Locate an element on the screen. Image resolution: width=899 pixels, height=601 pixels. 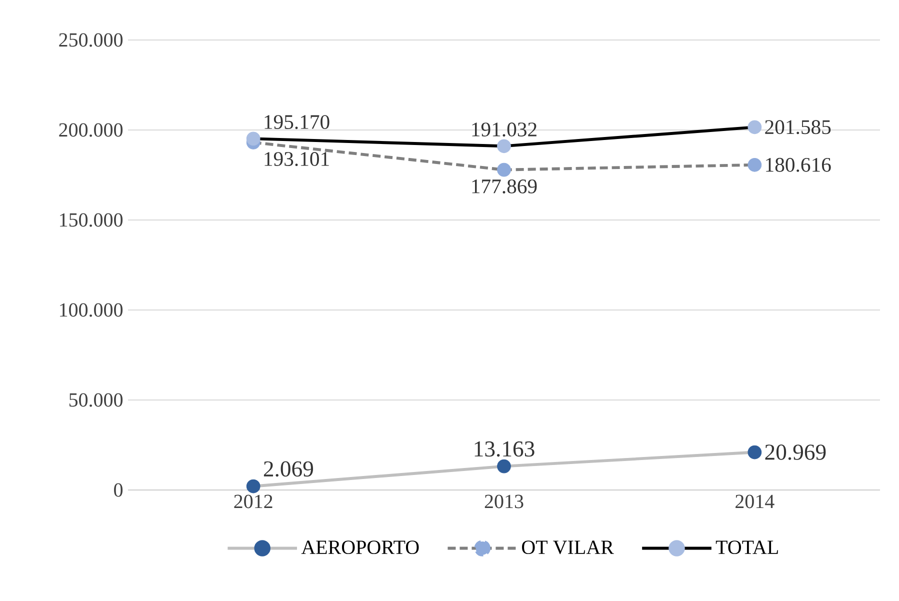
y-tick-label: 150.000 is located at coordinates (91, 220).